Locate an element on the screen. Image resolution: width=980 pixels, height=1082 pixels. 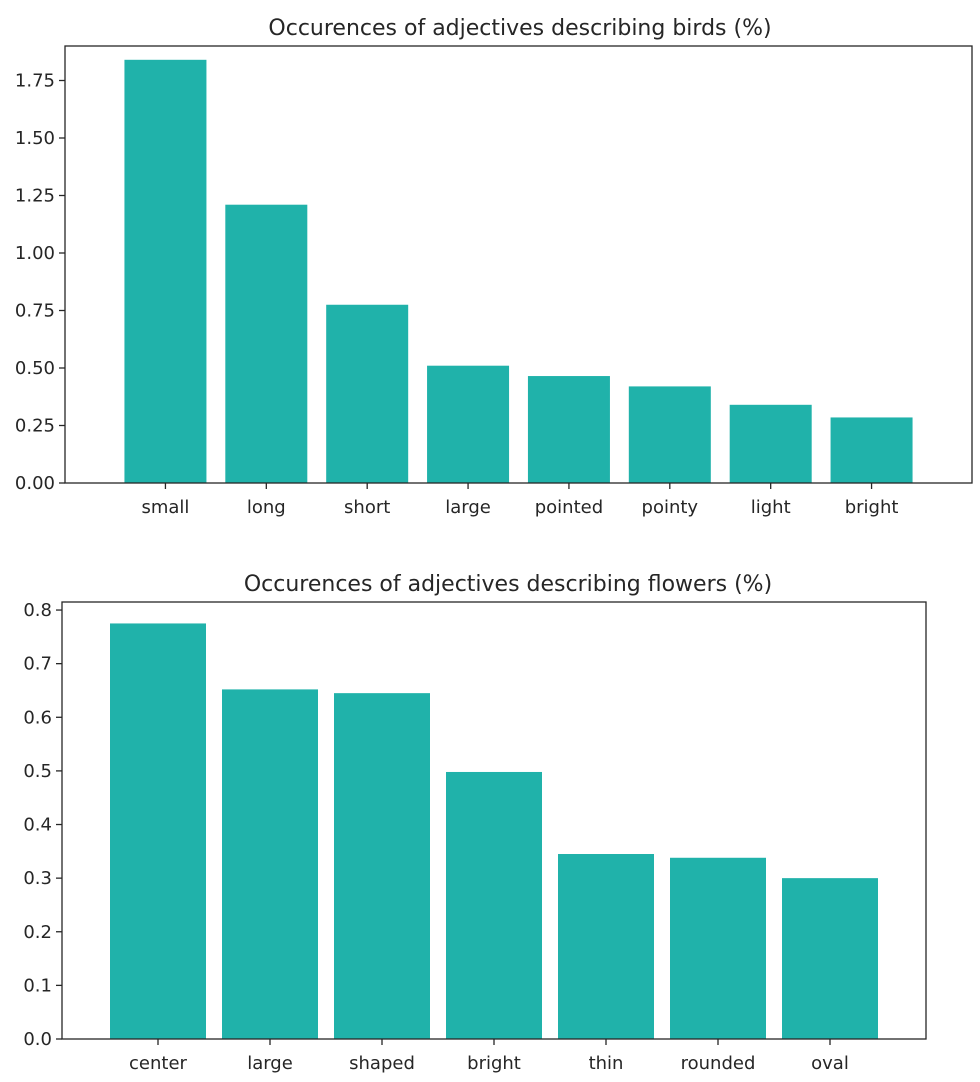
flowers-x-tick-label: bright is located at coordinates (494, 1063).